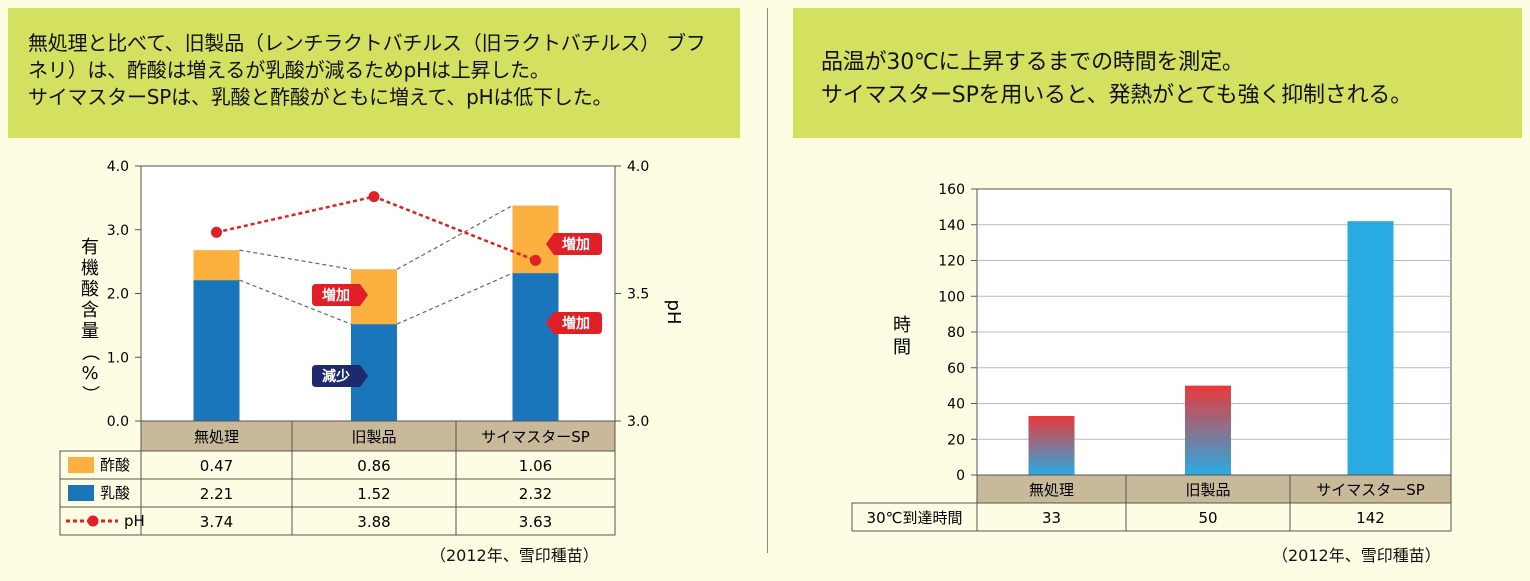  I want to click on left-table-header-cell: 無処理, so click(216, 437).